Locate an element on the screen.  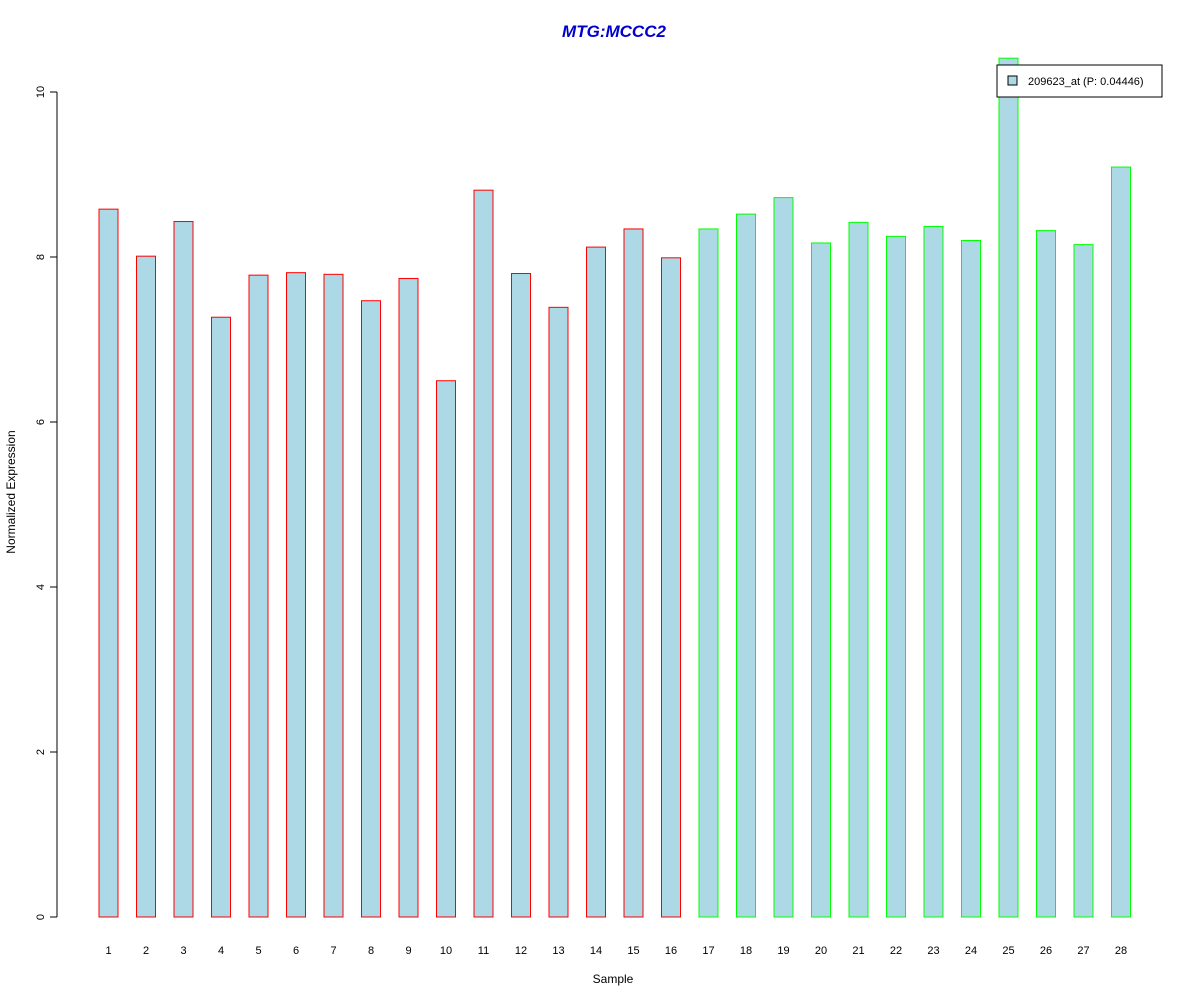
y-tick-label: 6 is located at coordinates (41, 422).